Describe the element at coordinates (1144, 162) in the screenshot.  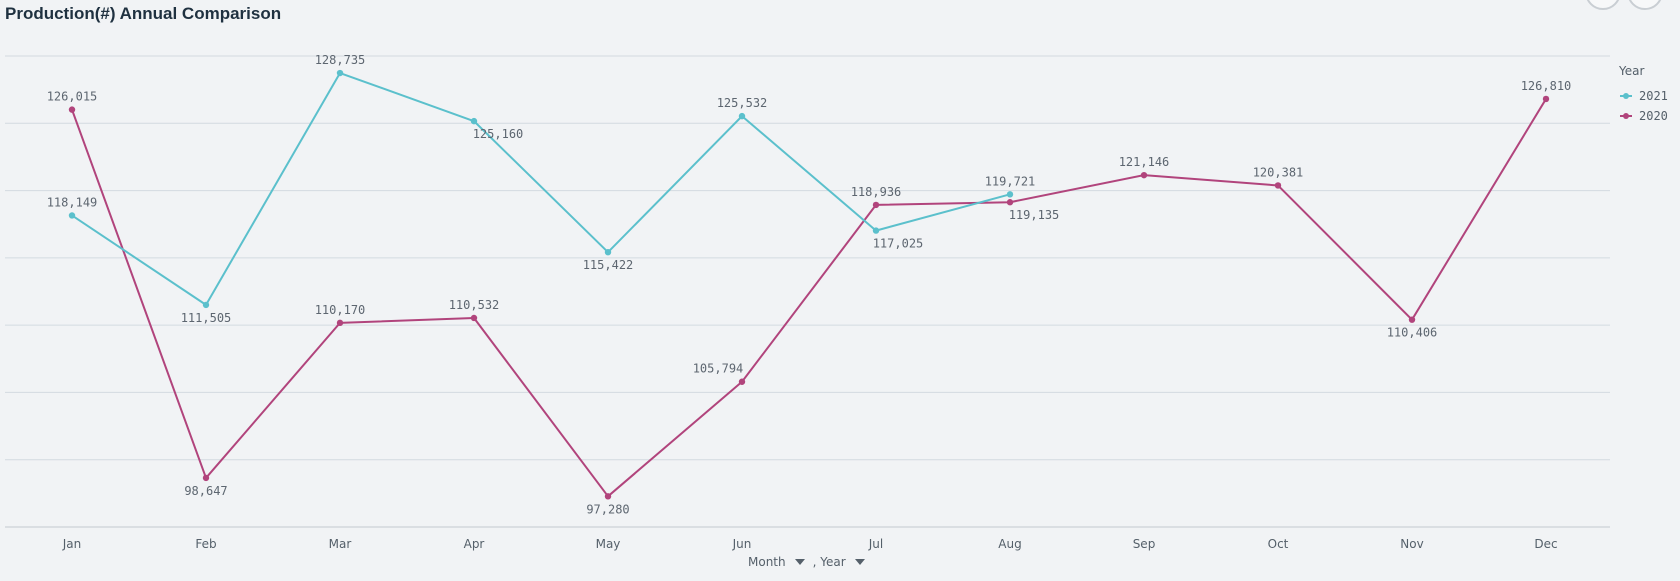
I see `data-label-2020: 121,146` at that location.